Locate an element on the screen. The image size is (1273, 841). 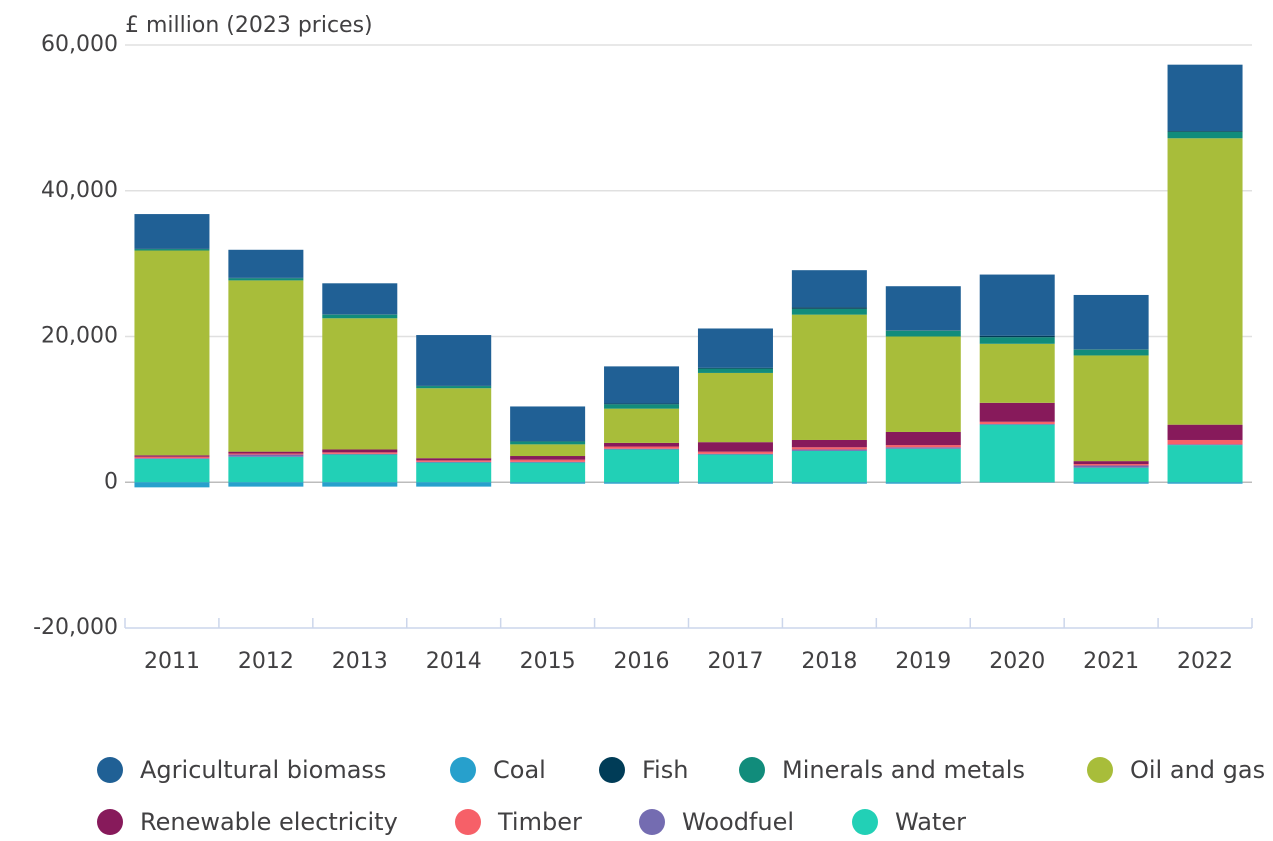
x-tick-label: 2013 is located at coordinates (360, 661).